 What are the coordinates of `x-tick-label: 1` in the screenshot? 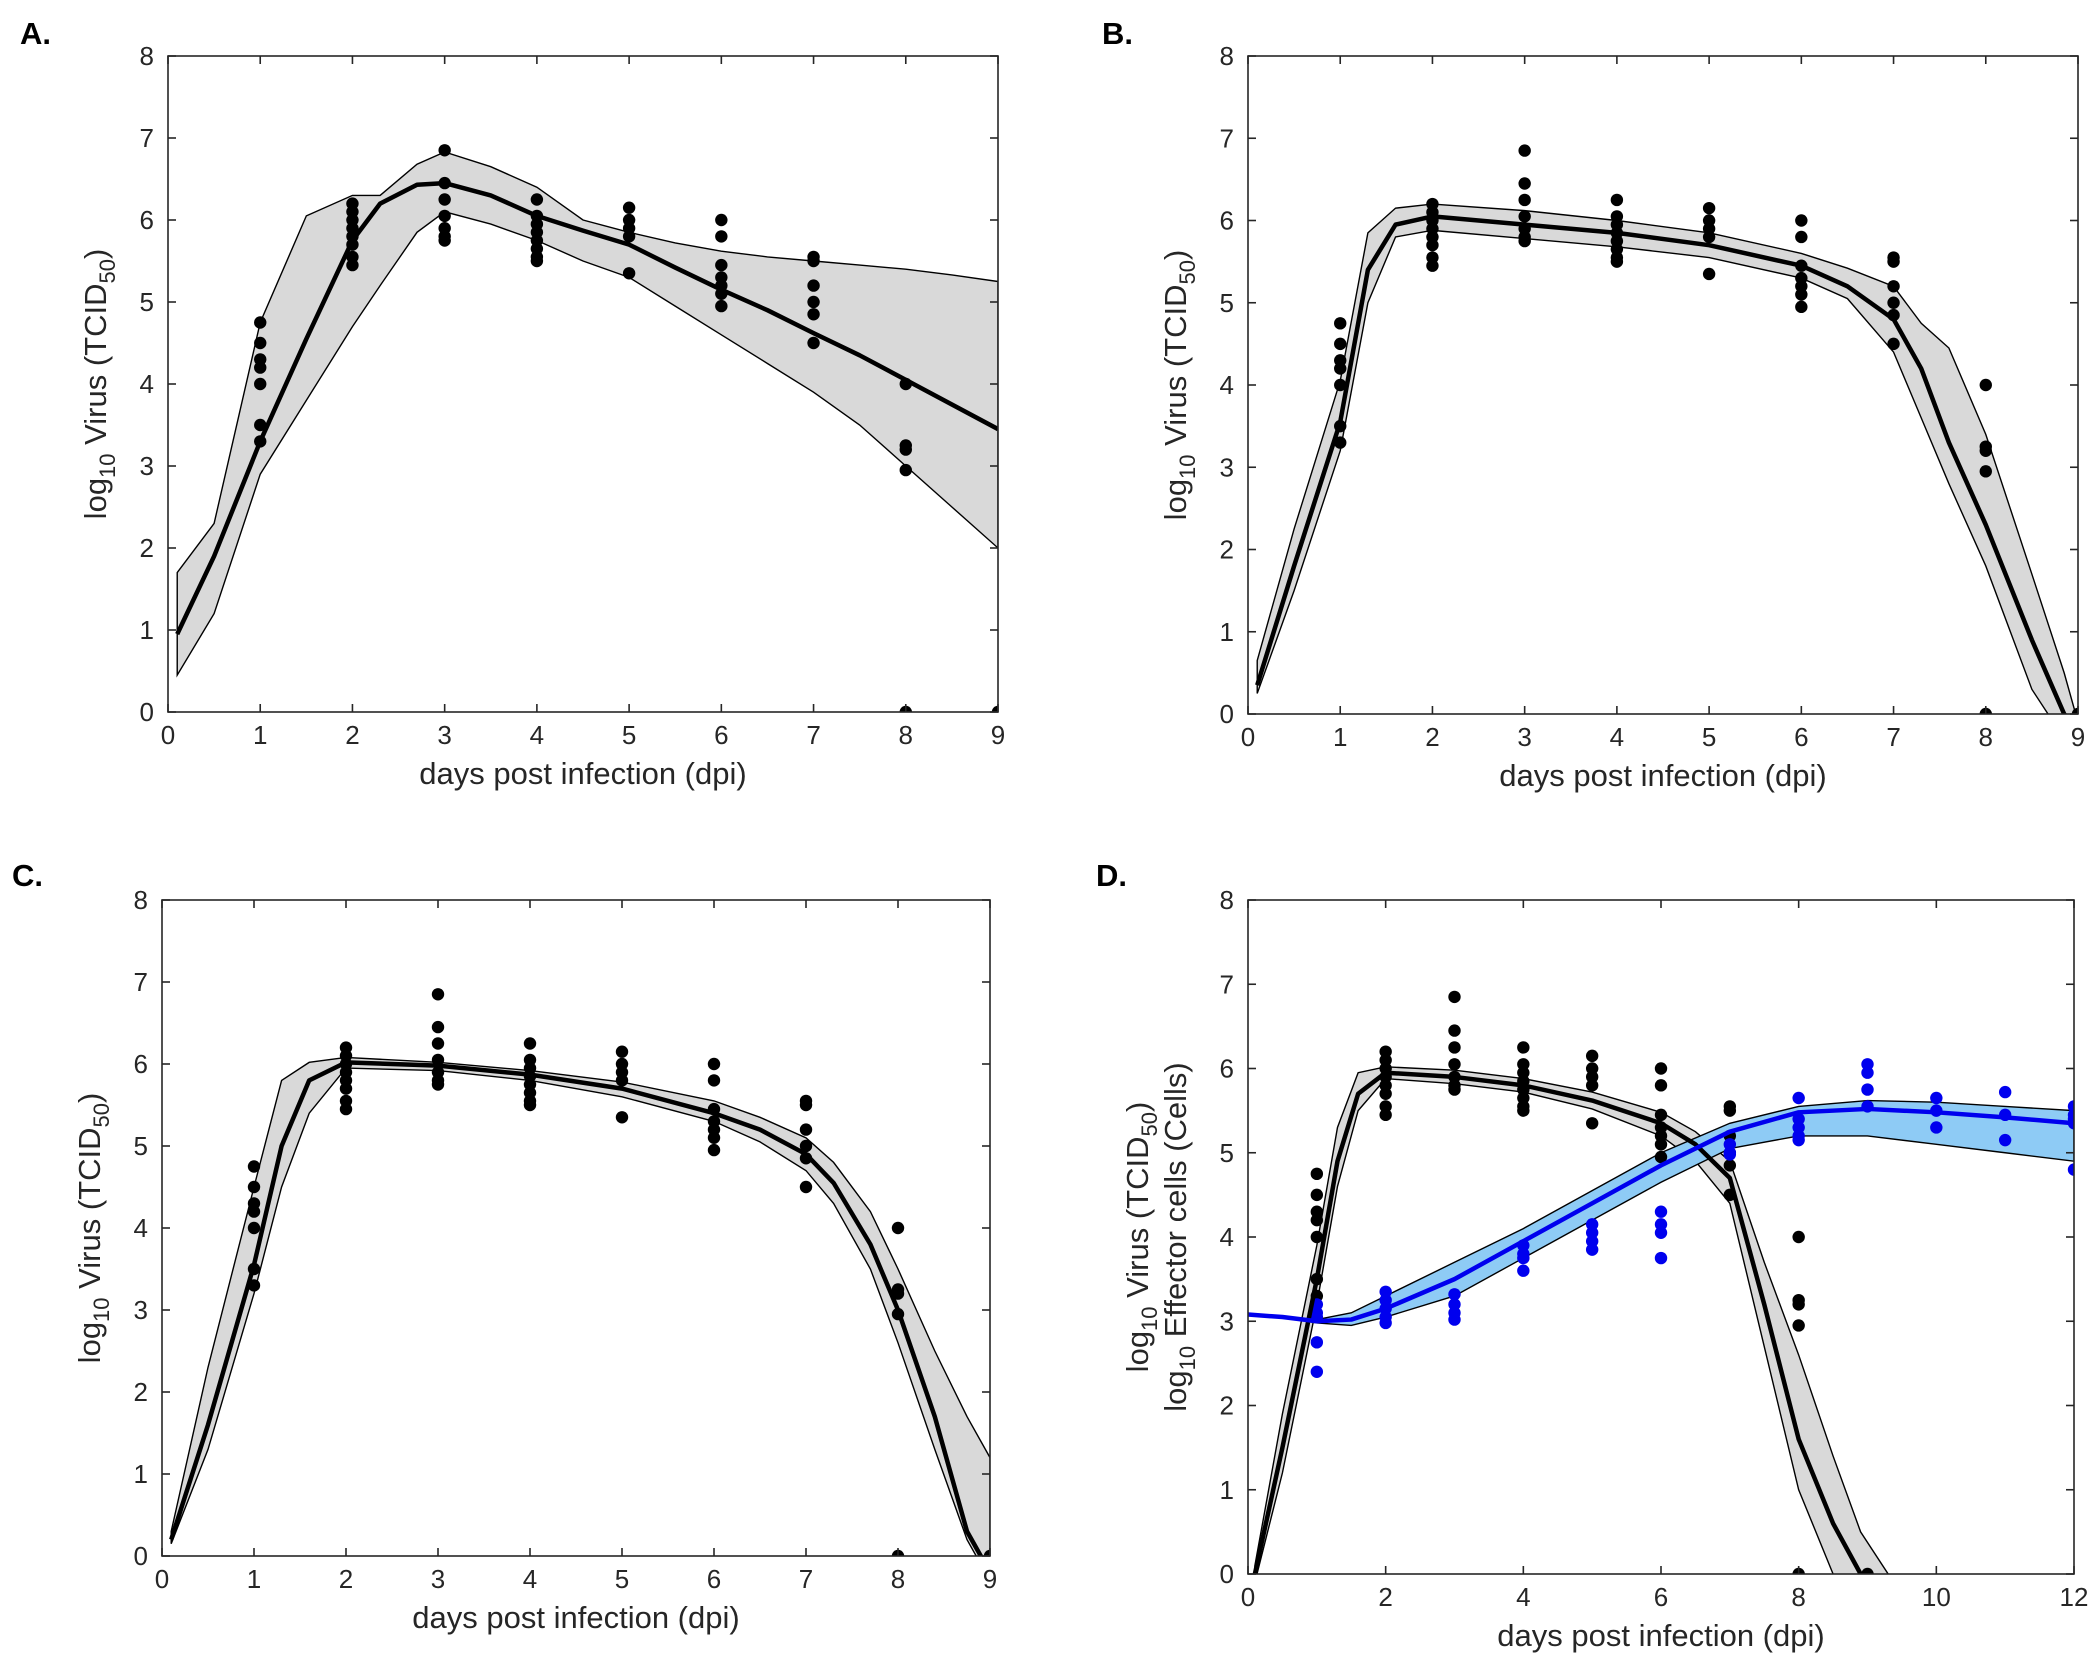 It's located at (254, 1579).